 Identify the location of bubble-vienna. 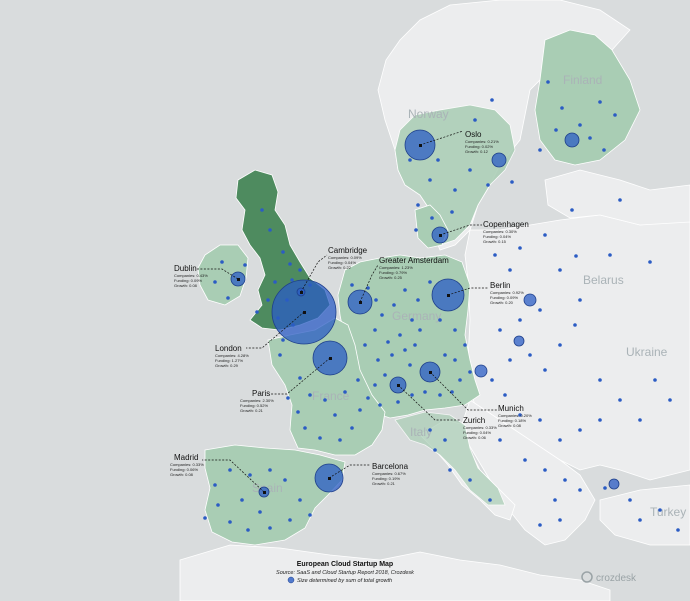
(519, 341).